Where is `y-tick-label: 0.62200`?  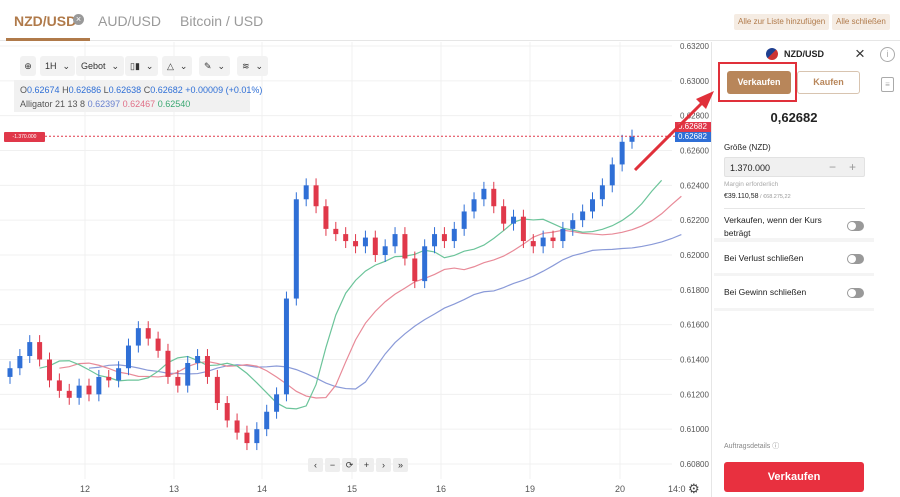 y-tick-label: 0.62200 is located at coordinates (694, 220).